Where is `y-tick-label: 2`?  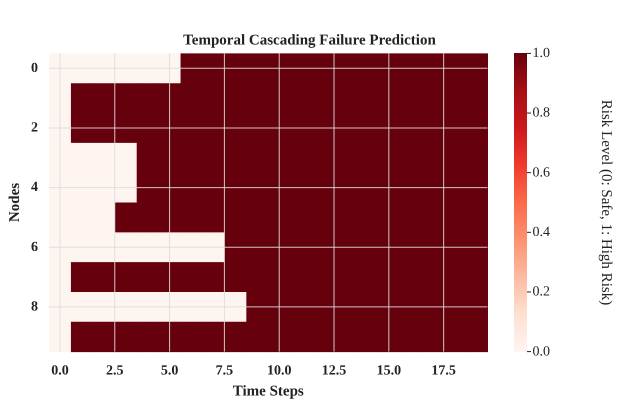
y-tick-label: 2 is located at coordinates (34, 128).